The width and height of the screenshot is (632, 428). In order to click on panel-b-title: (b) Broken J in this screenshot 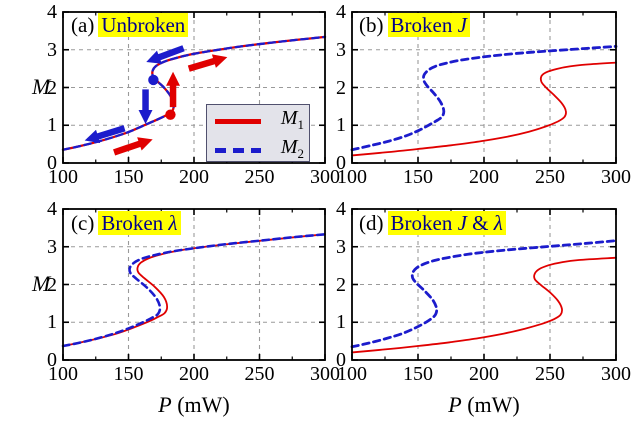, I will do `click(414, 25)`.